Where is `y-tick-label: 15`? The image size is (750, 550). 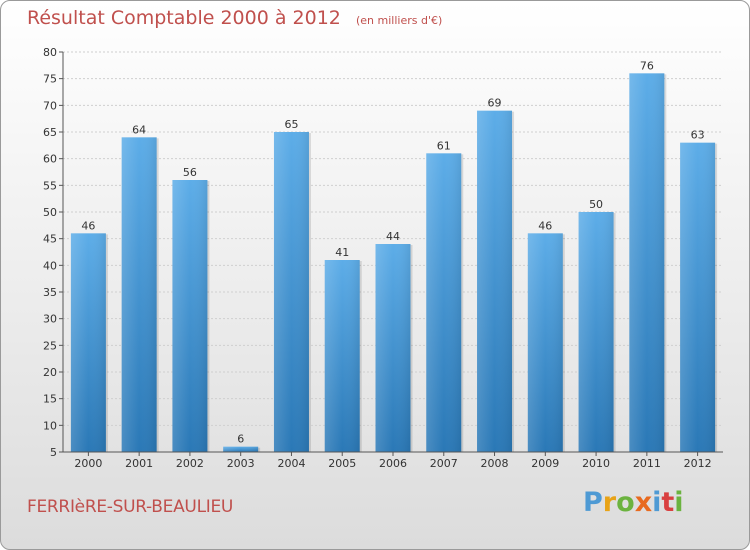
y-tick-label: 15 is located at coordinates (50, 399).